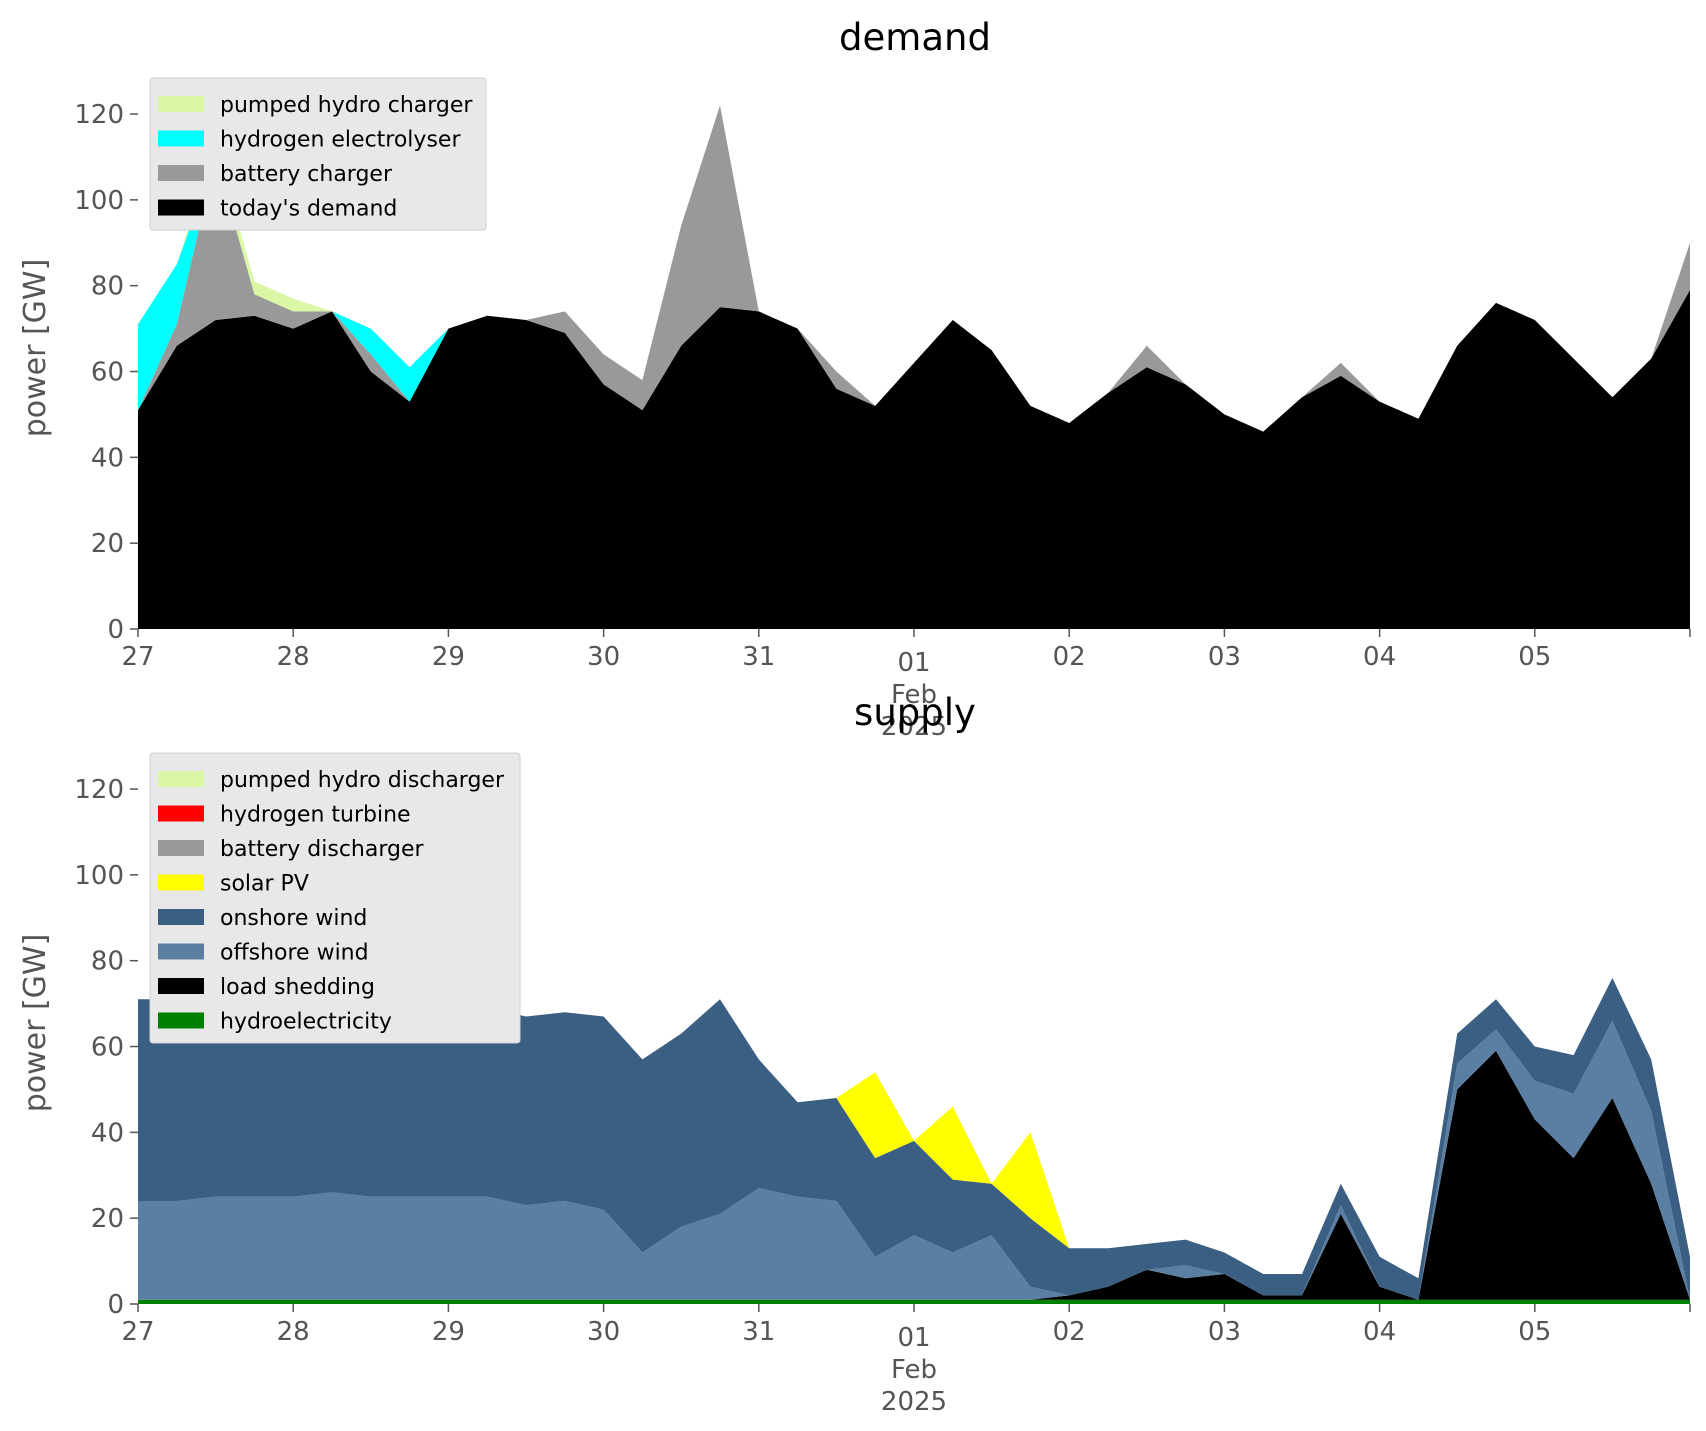 This screenshot has width=1706, height=1431. What do you see at coordinates (1534, 1332) in the screenshot?
I see `supply-xtick-label: 05` at bounding box center [1534, 1332].